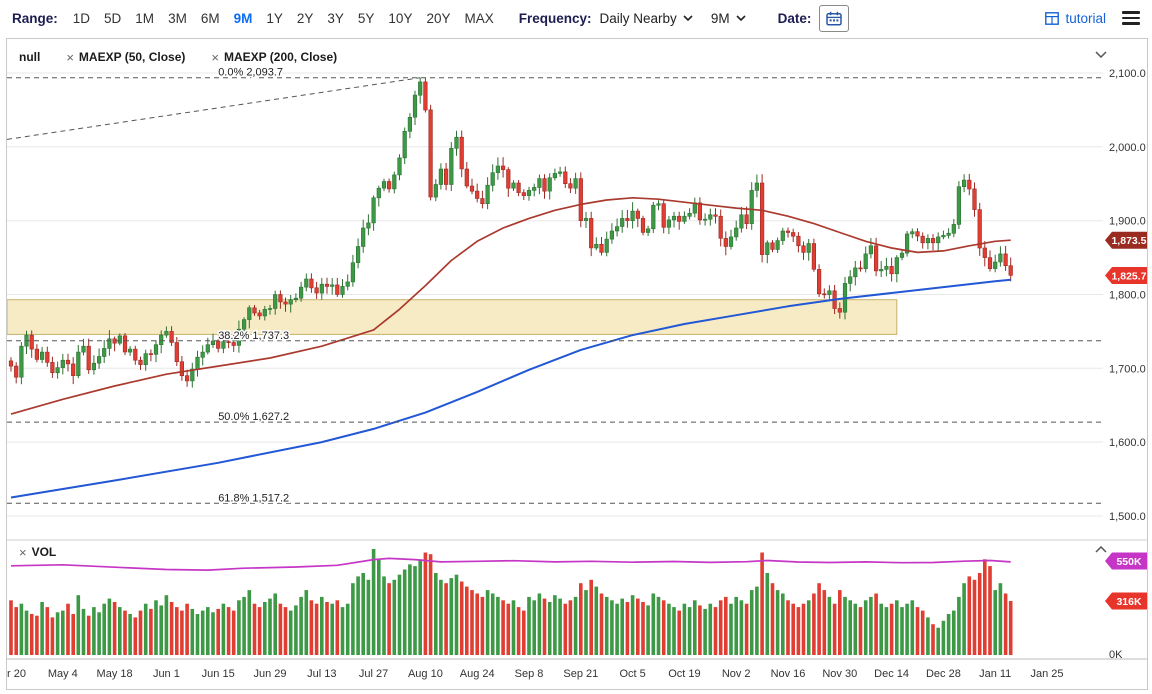 This screenshot has height=694, width=1152. I want to click on svg-text: 1,825.7, so click(1128, 276).